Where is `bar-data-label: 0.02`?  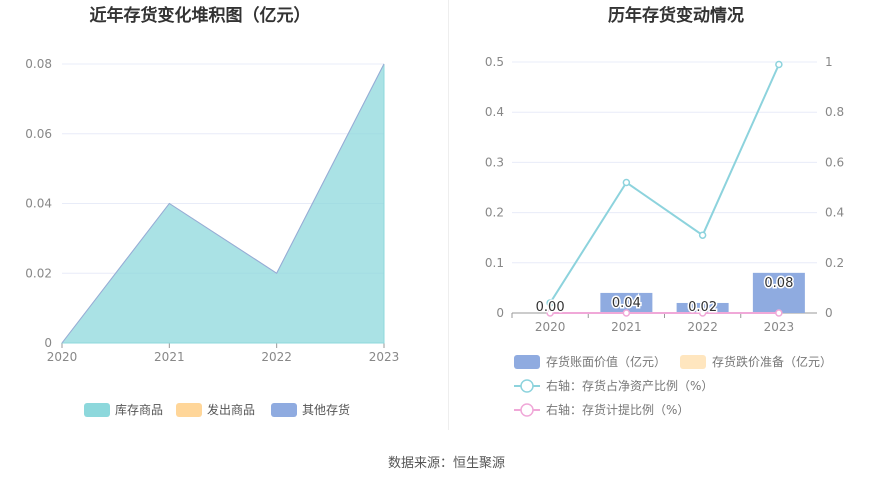
bar-data-label: 0.02 is located at coordinates (702, 307).